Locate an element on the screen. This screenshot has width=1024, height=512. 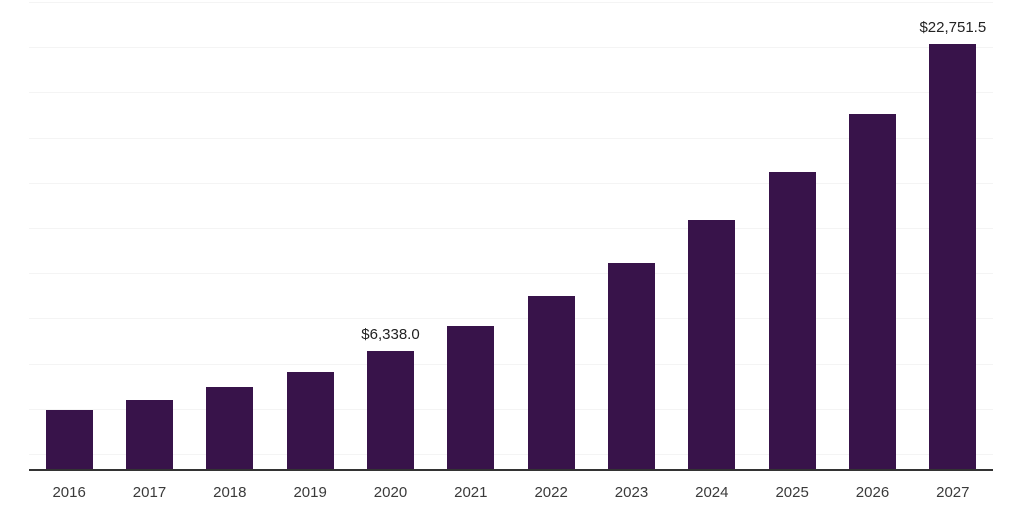
x-axis-tick-label: 2023 is located at coordinates (631, 492).